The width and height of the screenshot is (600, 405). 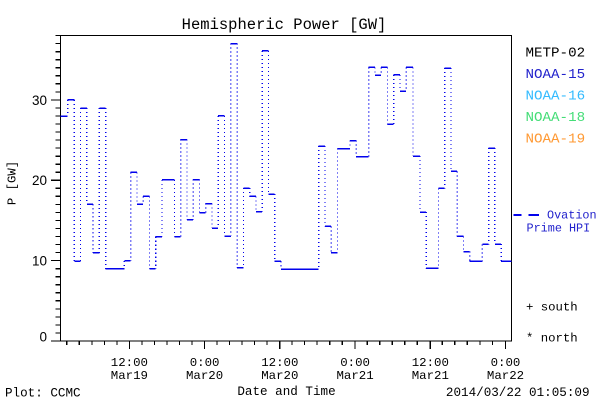 I want to click on svg-text: Plot: CCMC, so click(x=43, y=394).